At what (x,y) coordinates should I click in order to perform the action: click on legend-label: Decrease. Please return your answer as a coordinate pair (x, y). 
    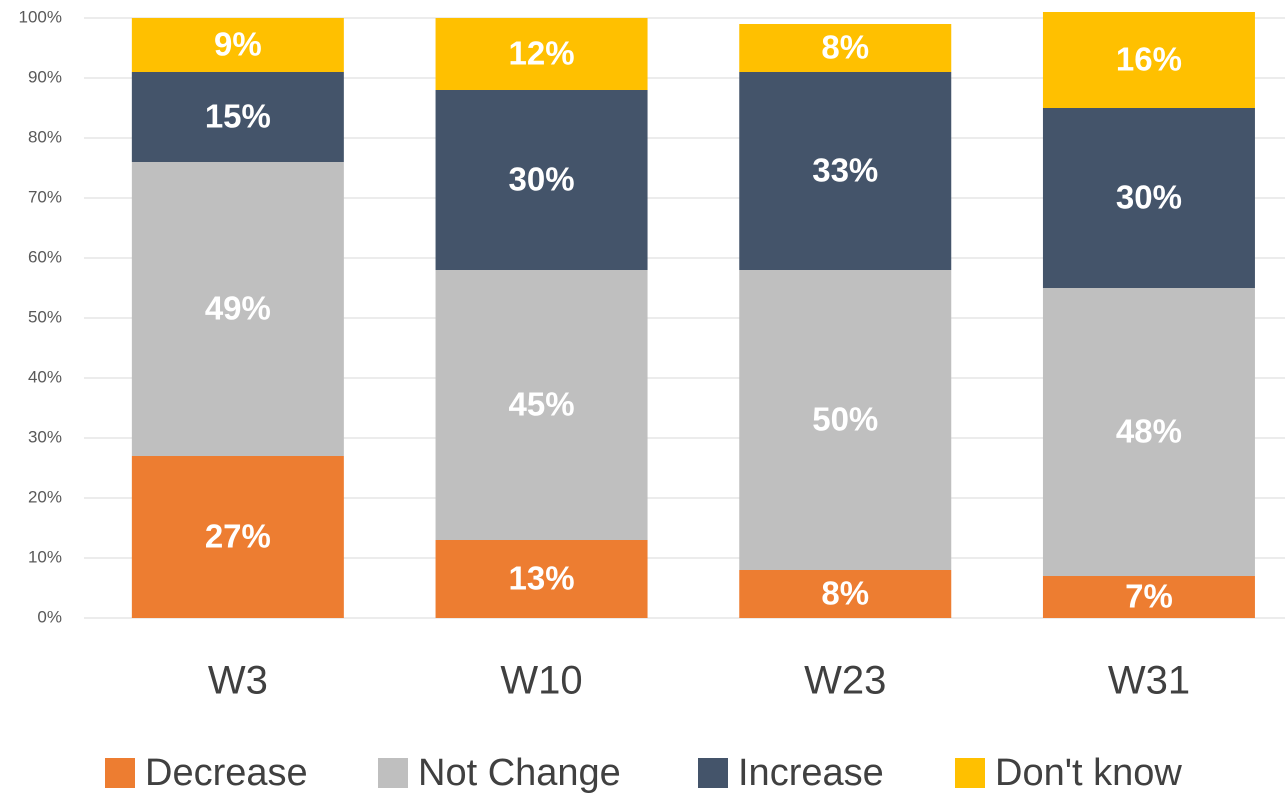
    Looking at the image, I should click on (226, 773).